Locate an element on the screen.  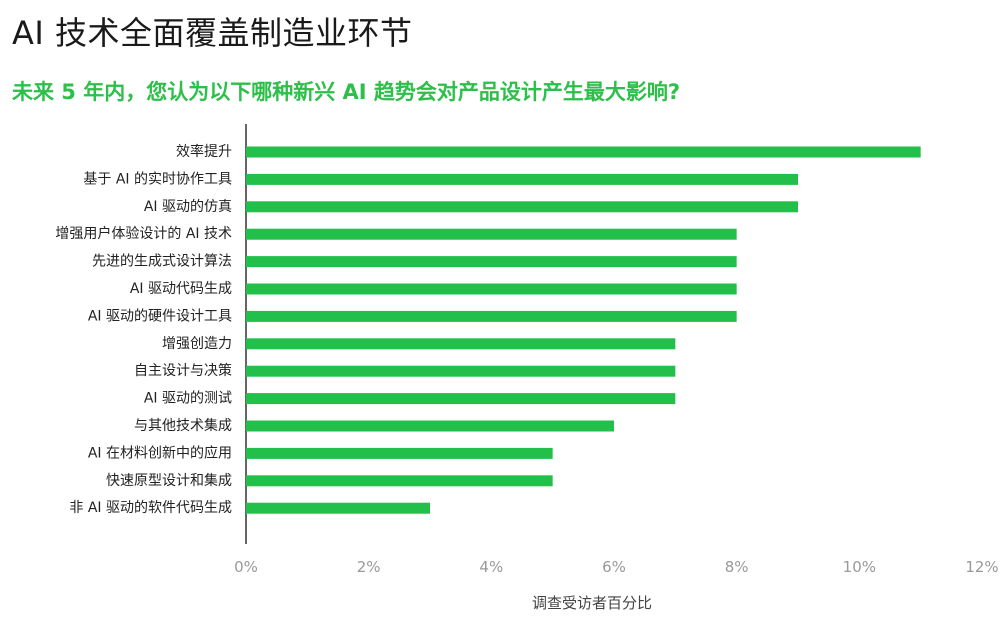
category-label: 快速原型设计和集成 is located at coordinates (169, 480).